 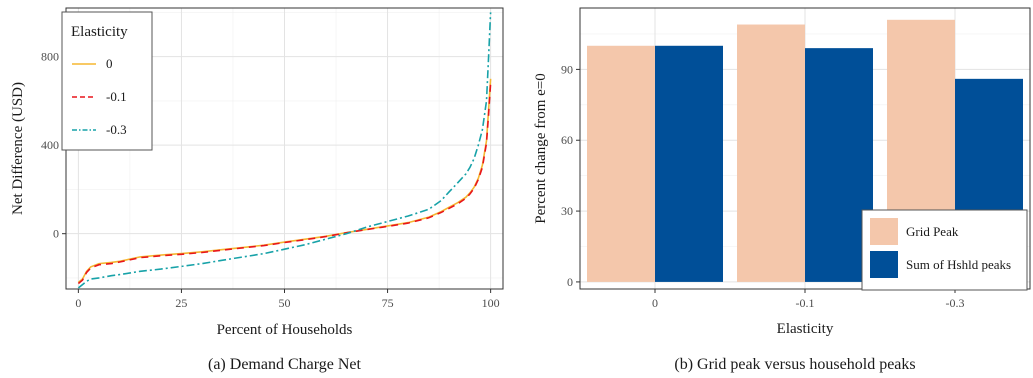 What do you see at coordinates (181, 303) in the screenshot?
I see `x-tick-label: 25` at bounding box center [181, 303].